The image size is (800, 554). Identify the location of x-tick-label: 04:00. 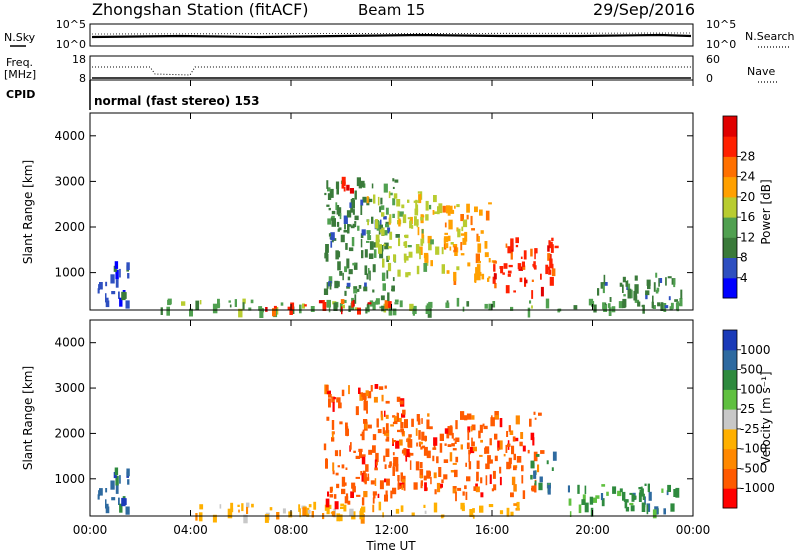
(190, 530).